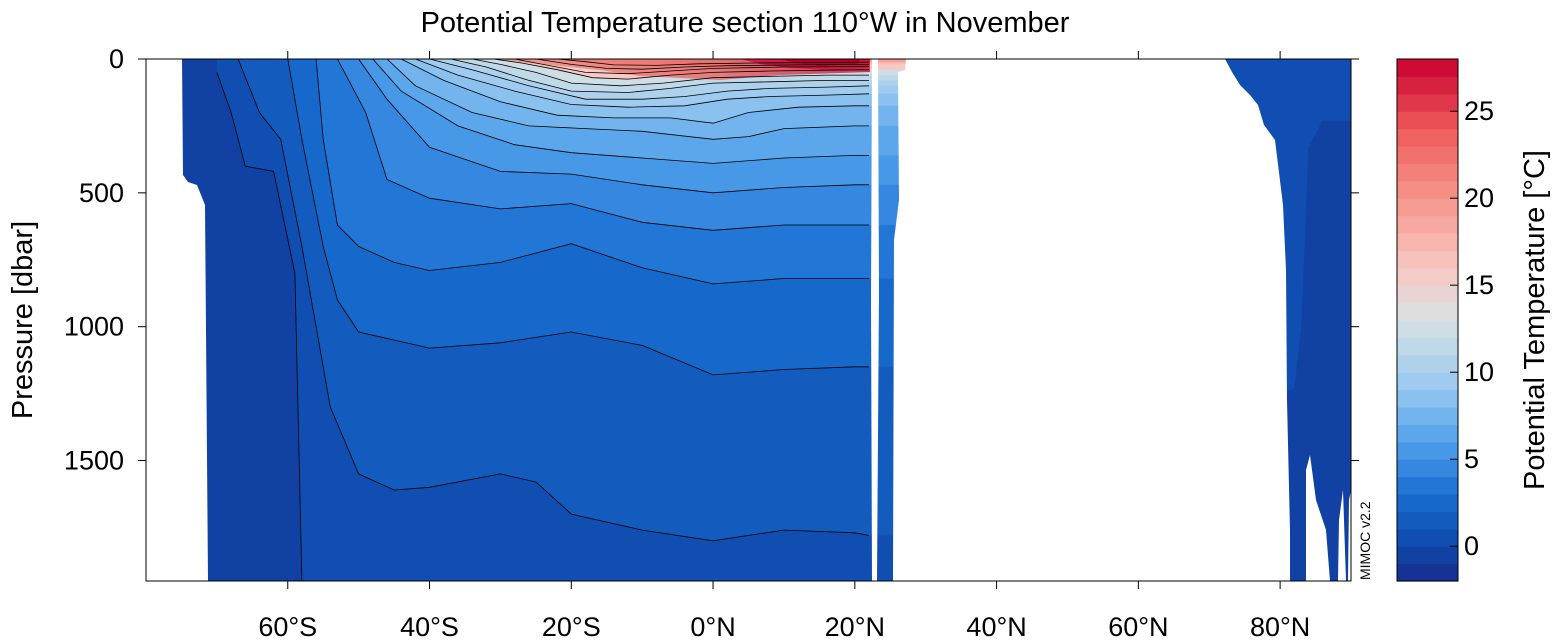 The image size is (1561, 643). I want to click on colorbar-frame, so click(1427, 320).